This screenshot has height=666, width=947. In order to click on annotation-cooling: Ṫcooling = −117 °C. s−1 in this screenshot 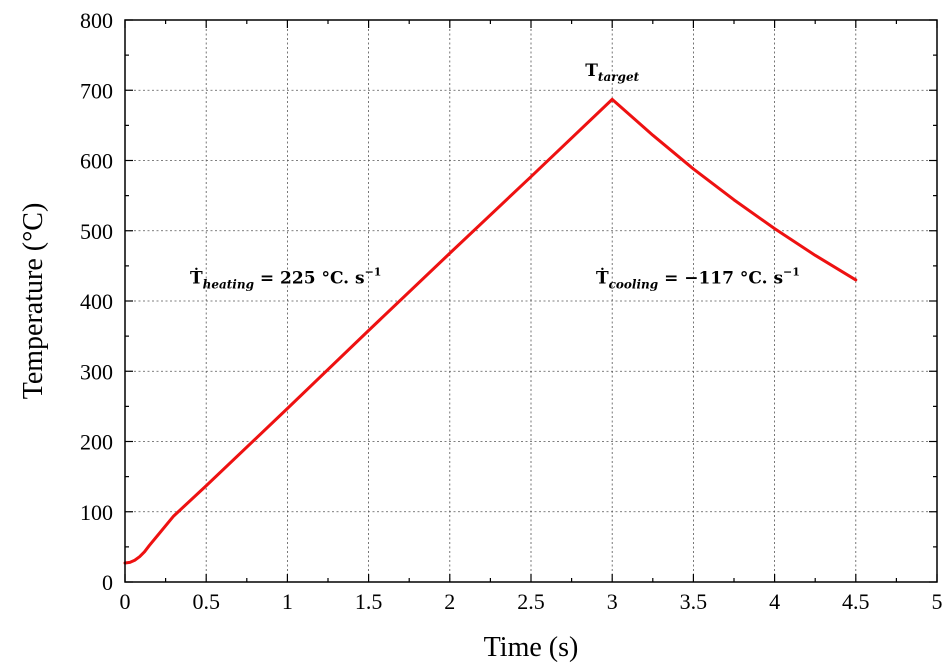, I will do `click(698, 278)`.